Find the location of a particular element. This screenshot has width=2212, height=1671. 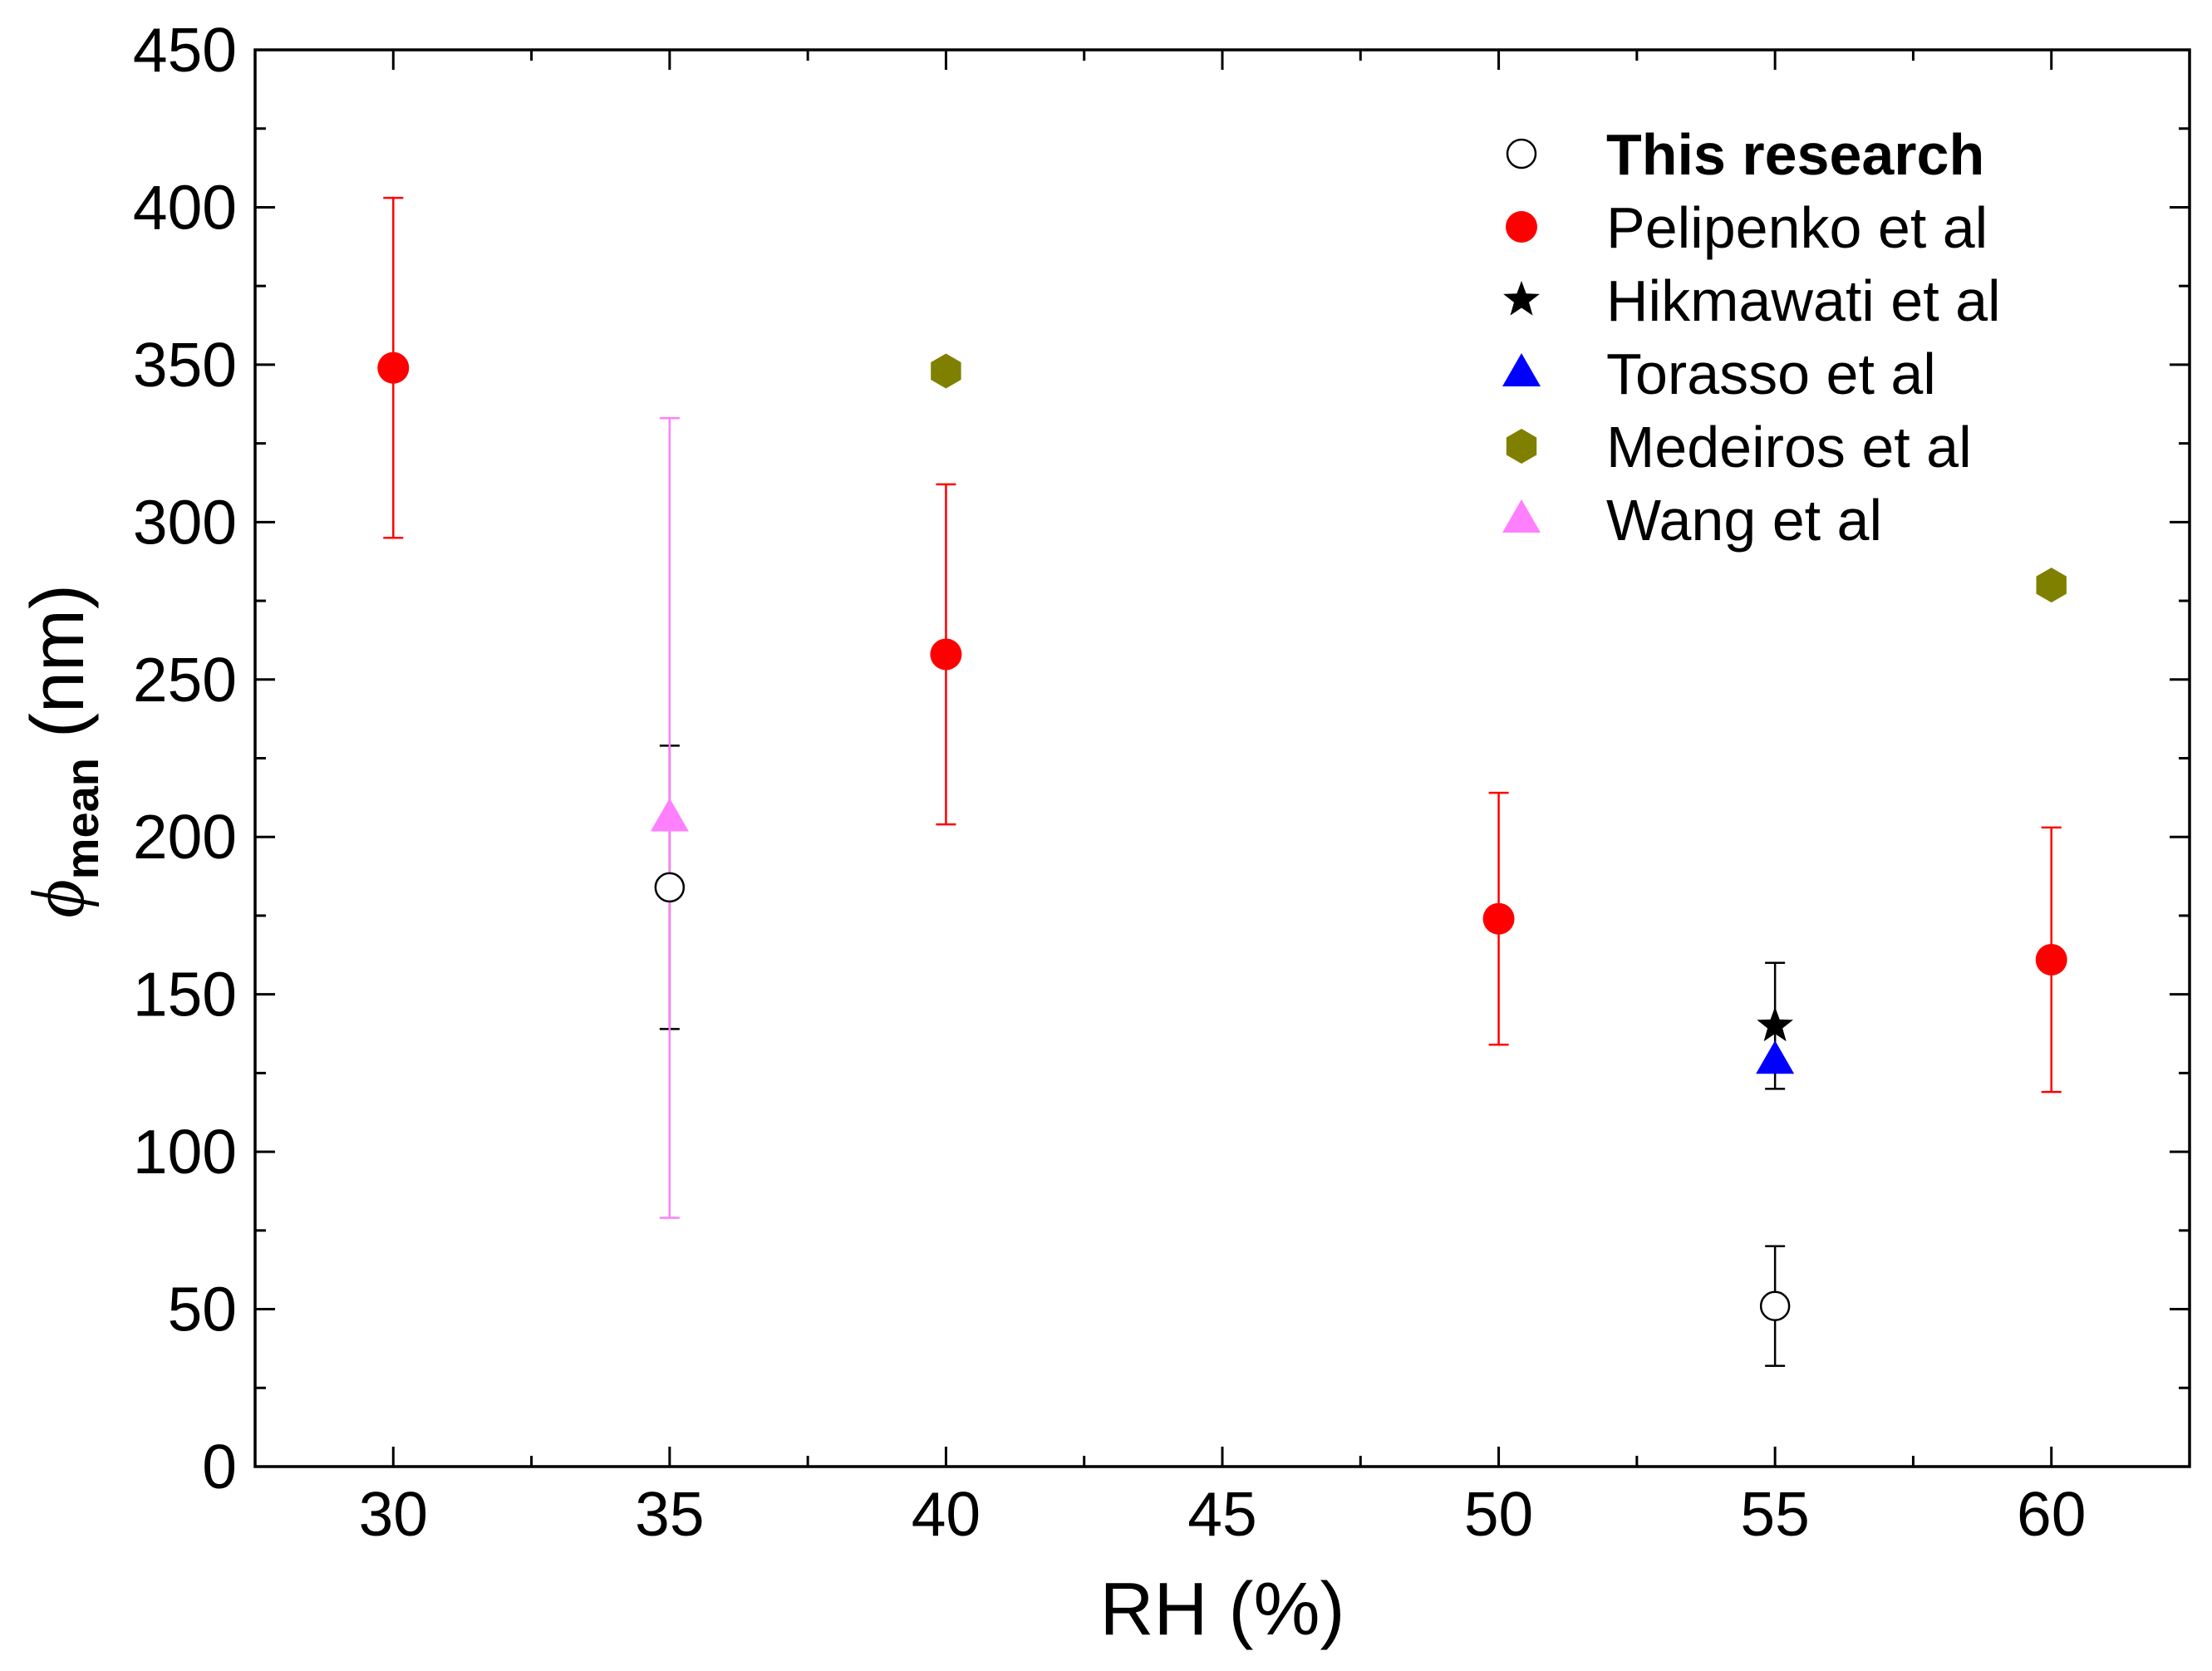

legend-entry-torasso-et-al: Torasso et al is located at coordinates (1719, 374).